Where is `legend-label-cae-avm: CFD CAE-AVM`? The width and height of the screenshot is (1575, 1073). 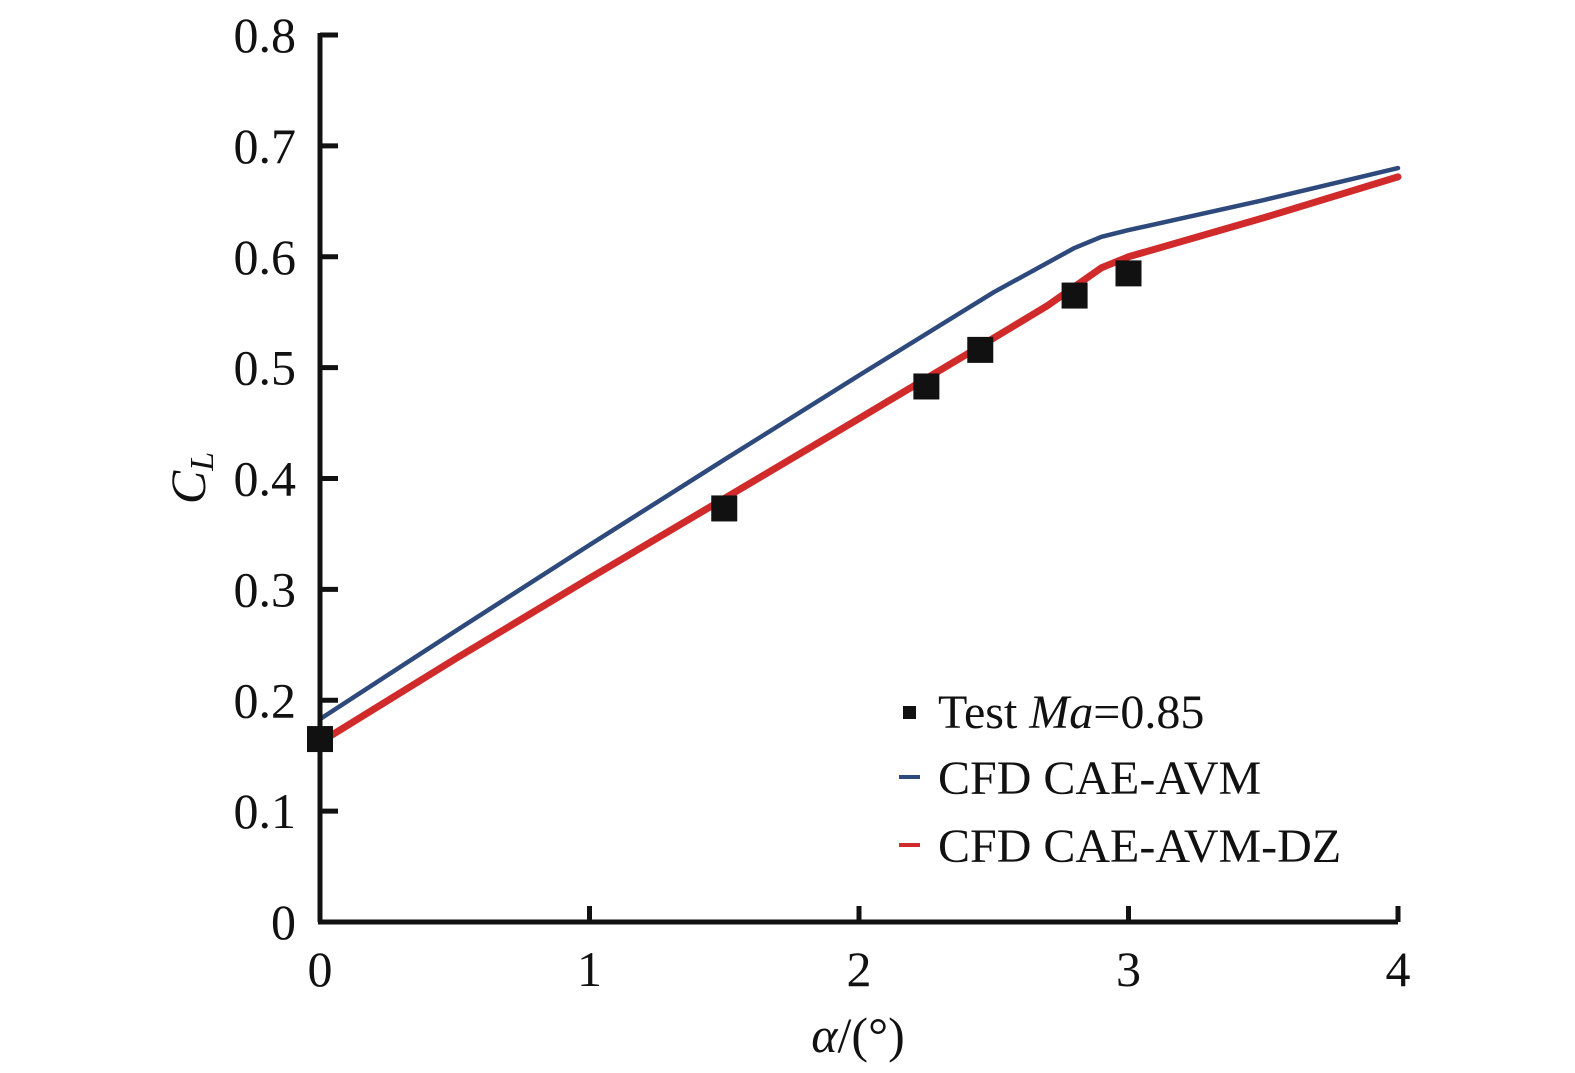 legend-label-cae-avm: CFD CAE-AVM is located at coordinates (1099, 778).